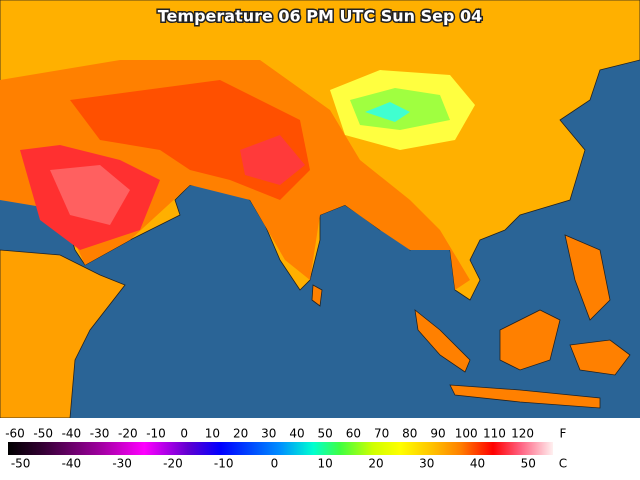 Image resolution: width=640 pixels, height=480 pixels. What do you see at coordinates (15, 434) in the screenshot?
I see `f-tick-label: -60` at bounding box center [15, 434].